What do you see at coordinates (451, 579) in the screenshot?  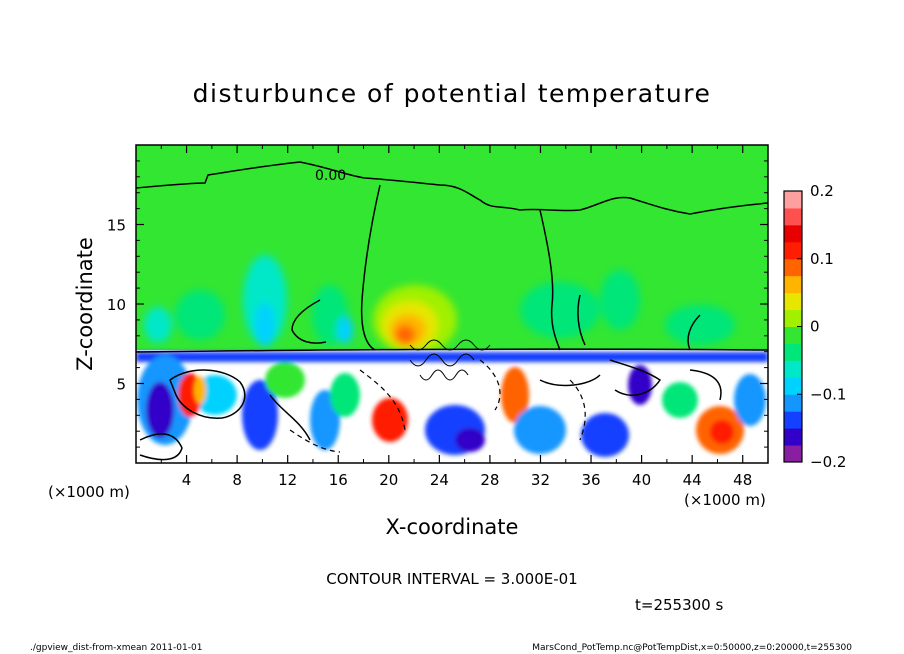 I see `contour-interval-text: CONTOUR INTERVAL = 3.000E-01` at bounding box center [451, 579].